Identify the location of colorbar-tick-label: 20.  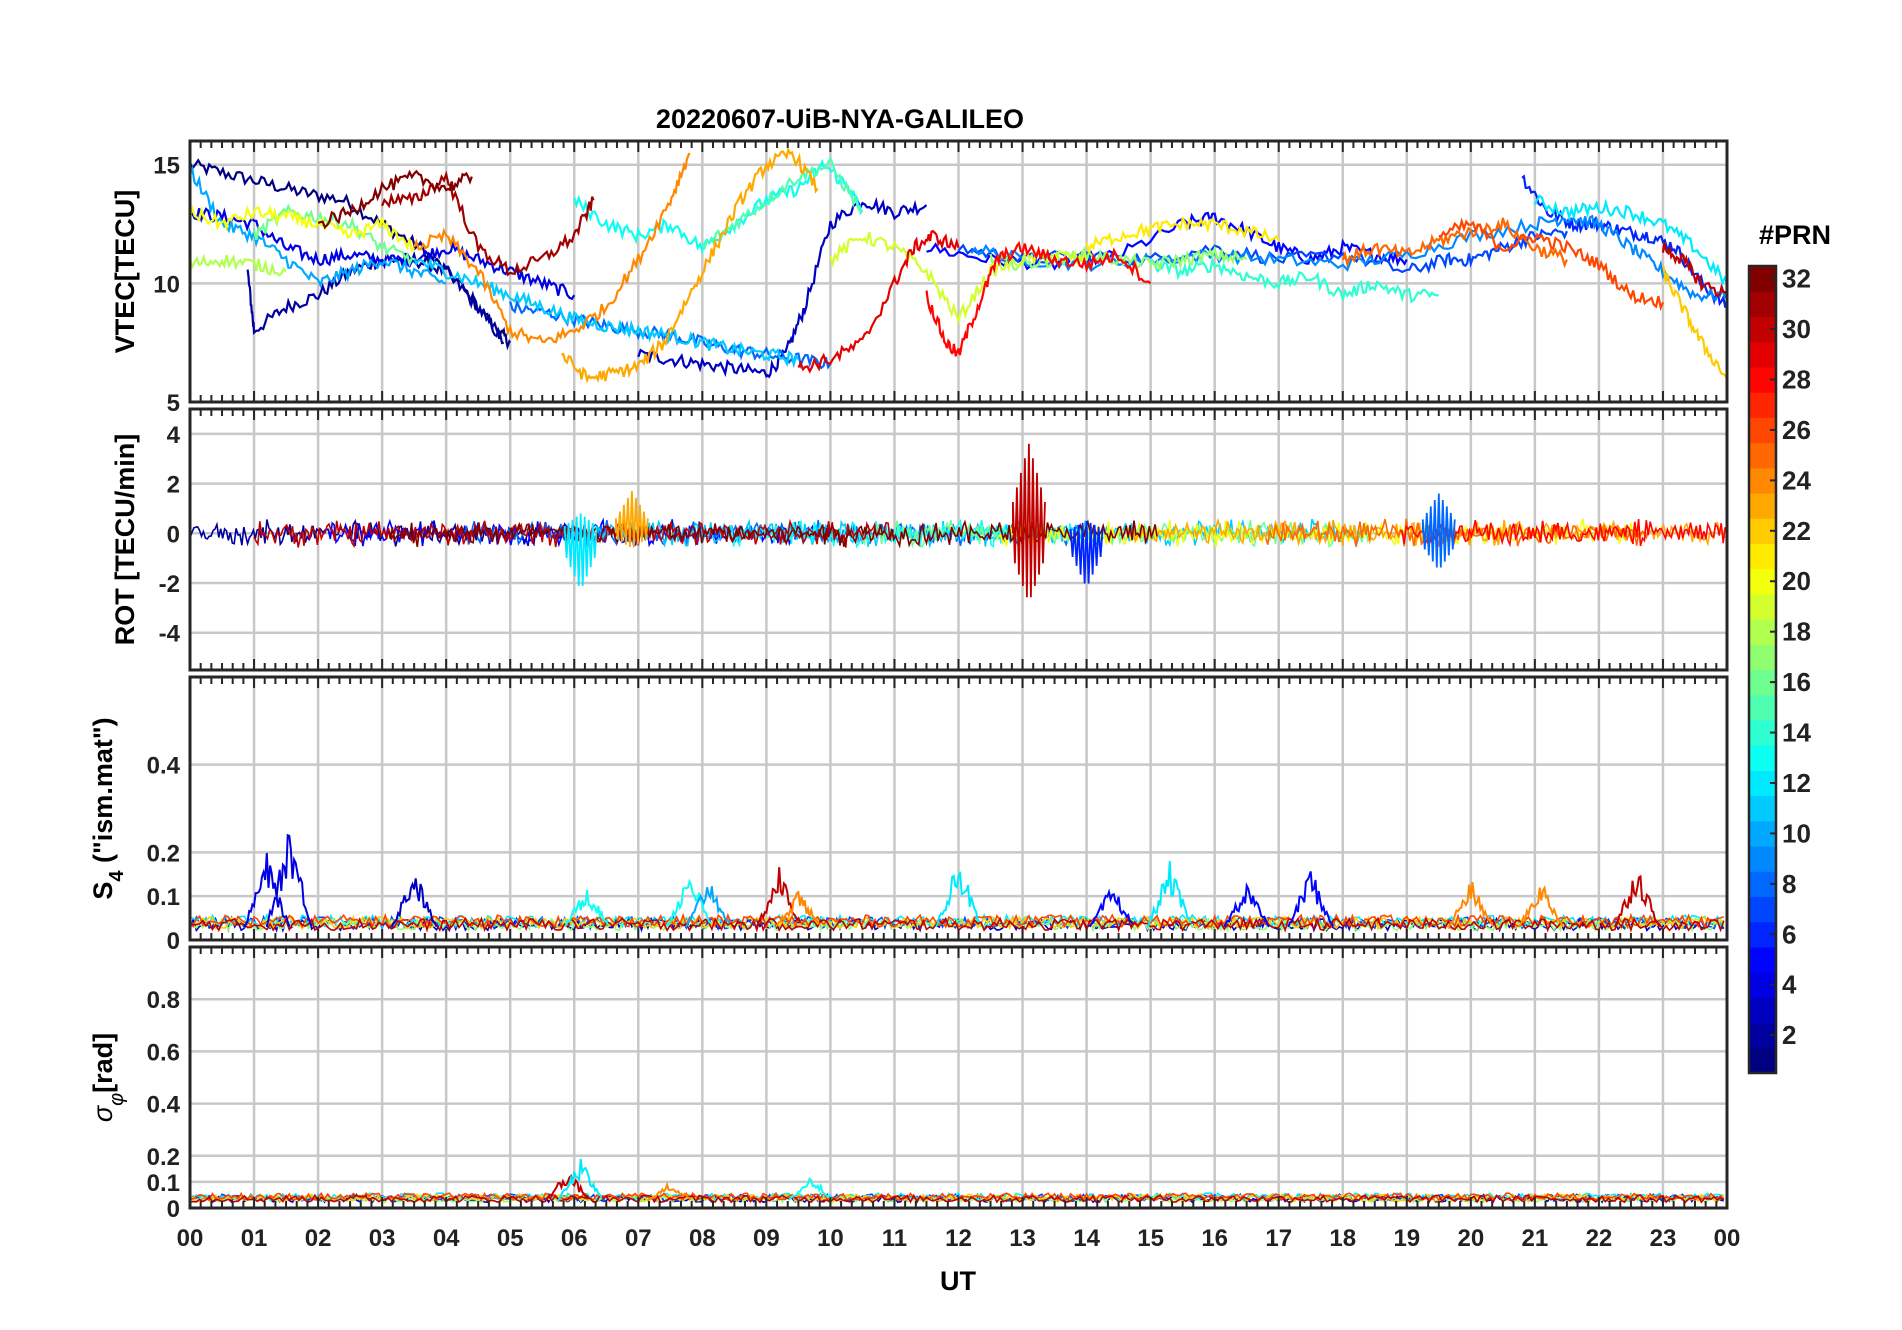
(1796, 581).